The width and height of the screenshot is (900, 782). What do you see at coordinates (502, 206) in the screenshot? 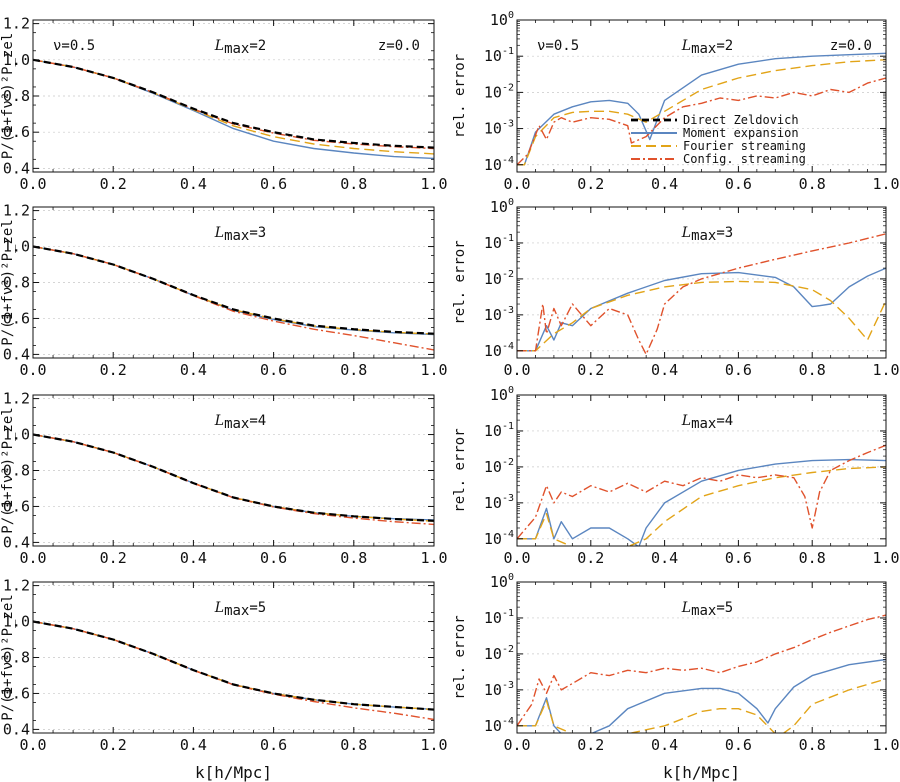
I see `y-tick-label: 10⁰` at bounding box center [502, 206].